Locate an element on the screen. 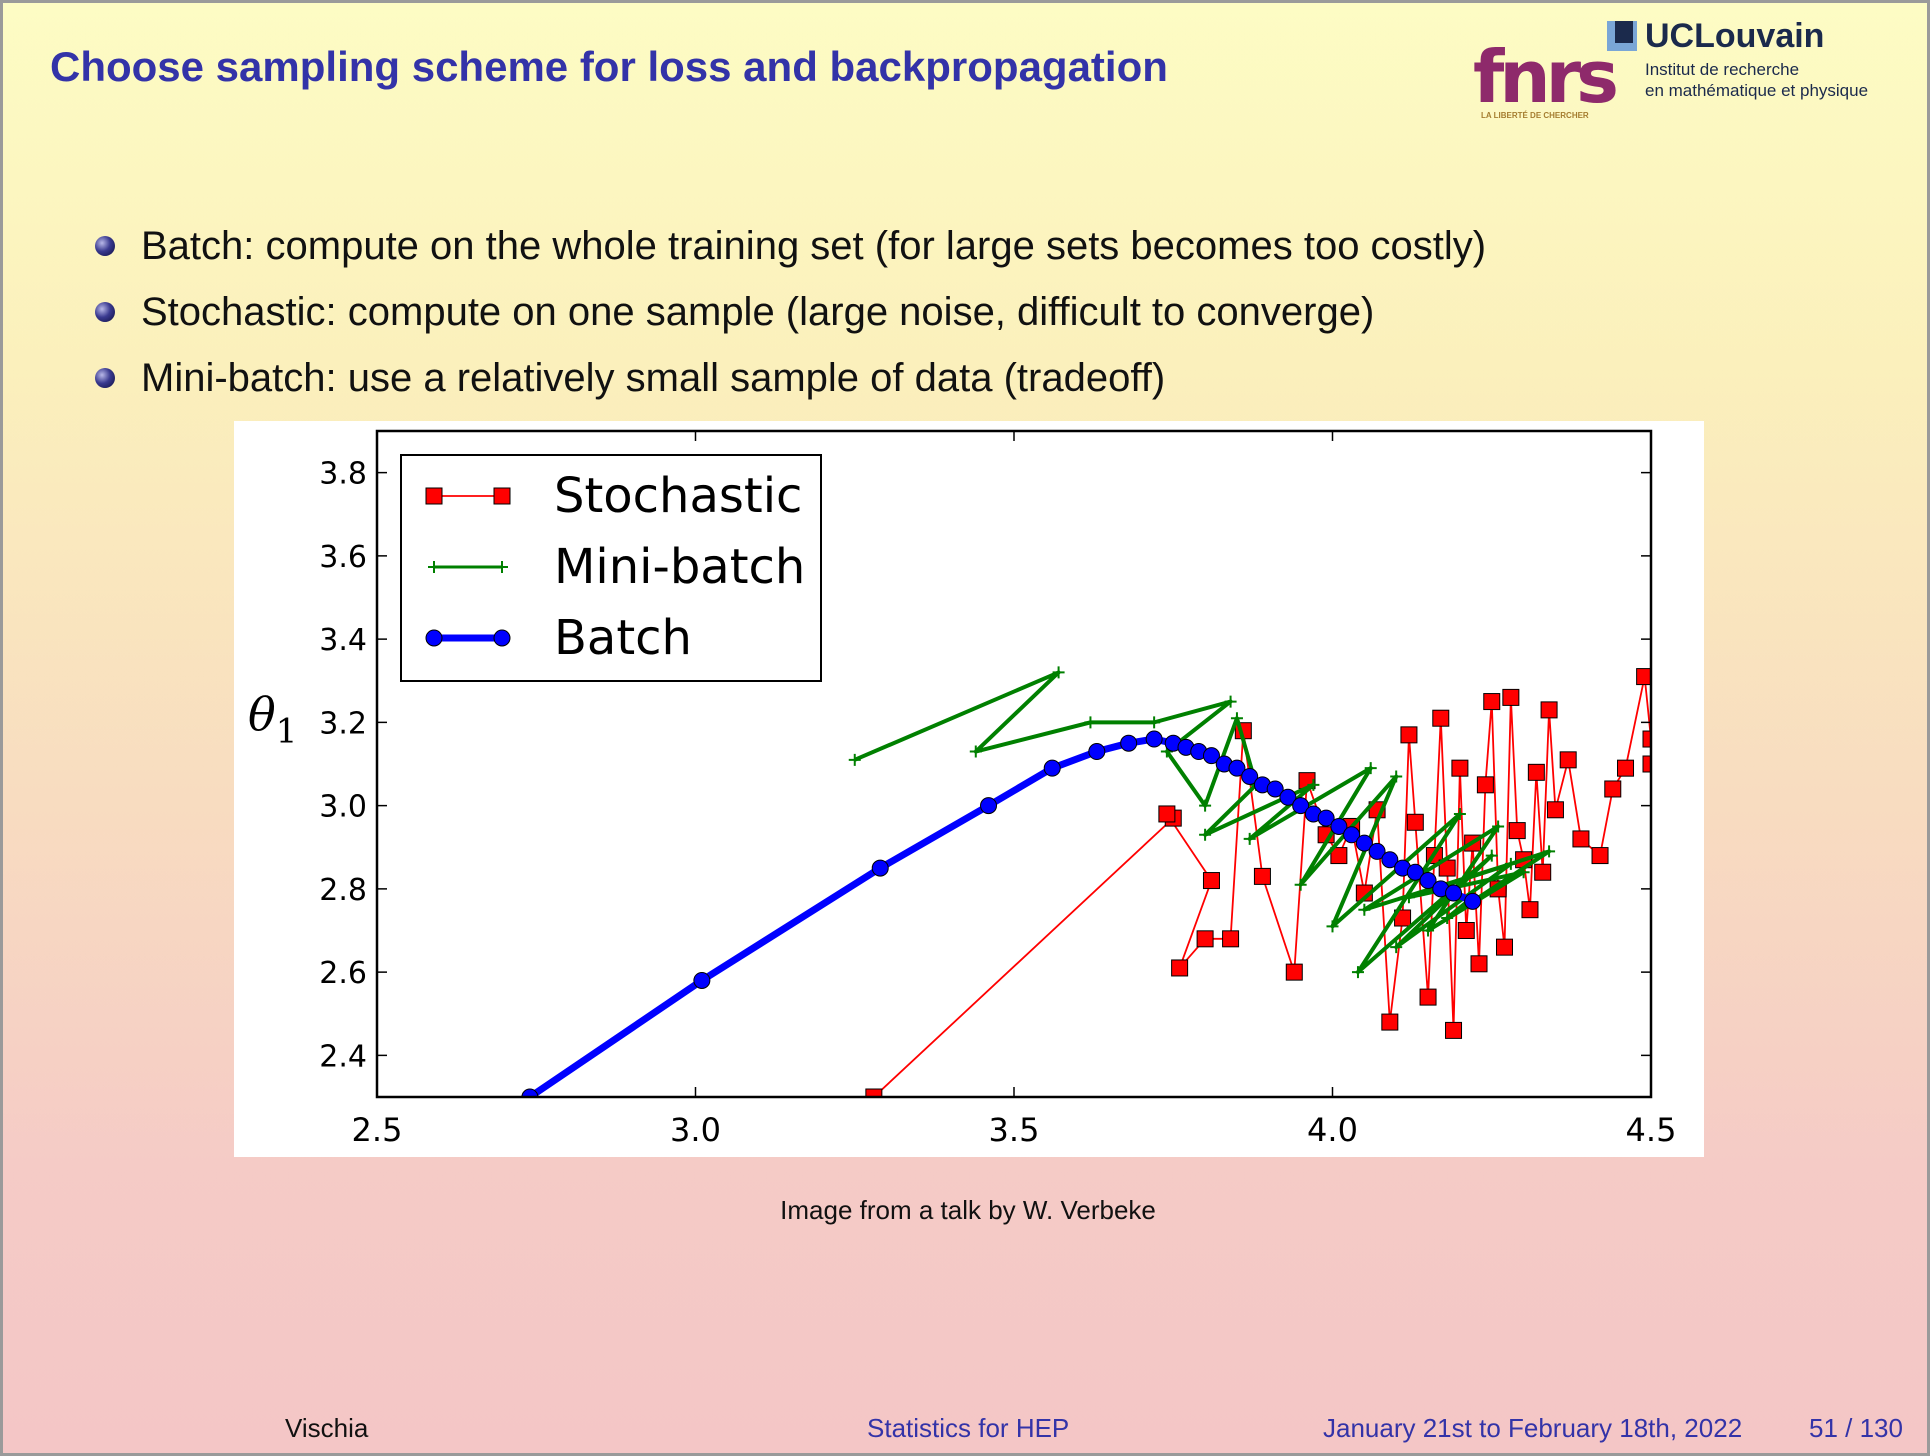 The height and width of the screenshot is (1456, 1930). y-tick-label: 2.6 is located at coordinates (343, 973).